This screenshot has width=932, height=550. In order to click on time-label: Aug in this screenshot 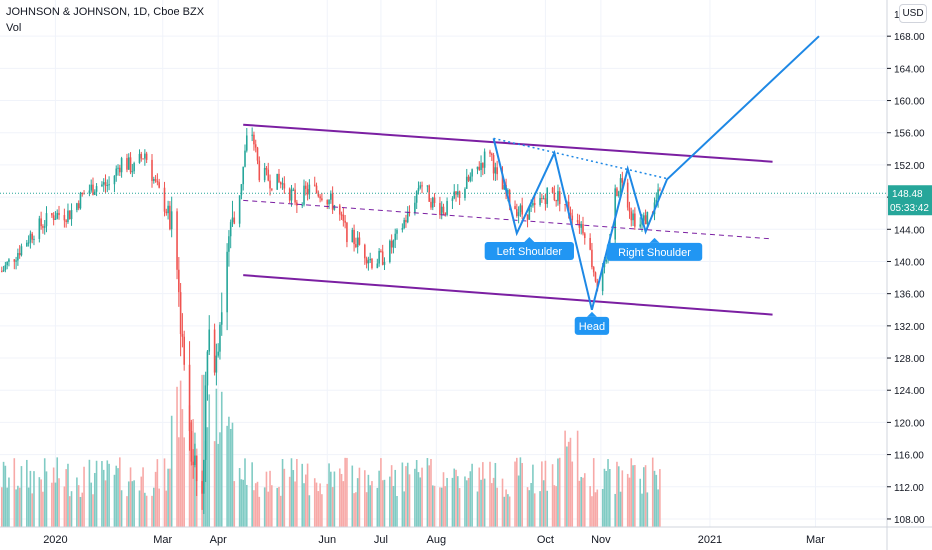, I will do `click(437, 540)`.